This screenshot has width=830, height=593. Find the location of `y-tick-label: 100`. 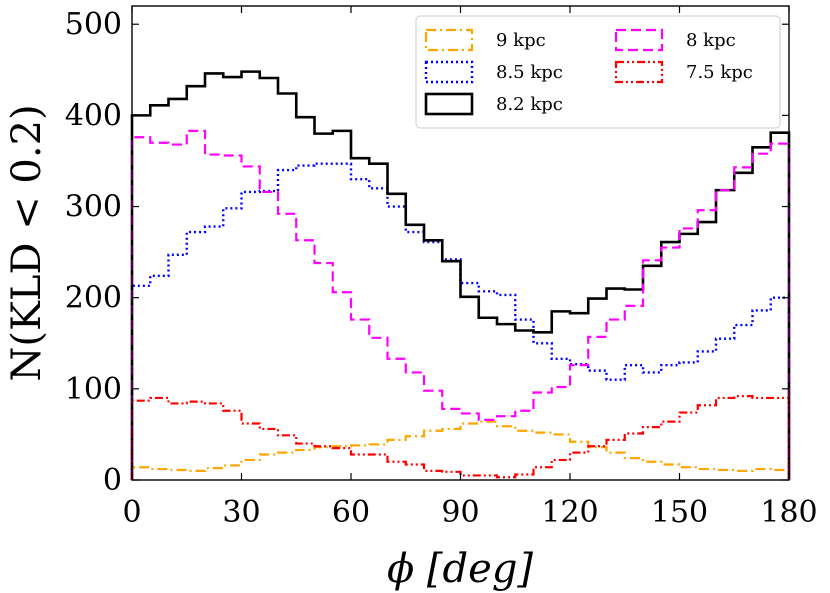

y-tick-label: 100 is located at coordinates (93, 389).